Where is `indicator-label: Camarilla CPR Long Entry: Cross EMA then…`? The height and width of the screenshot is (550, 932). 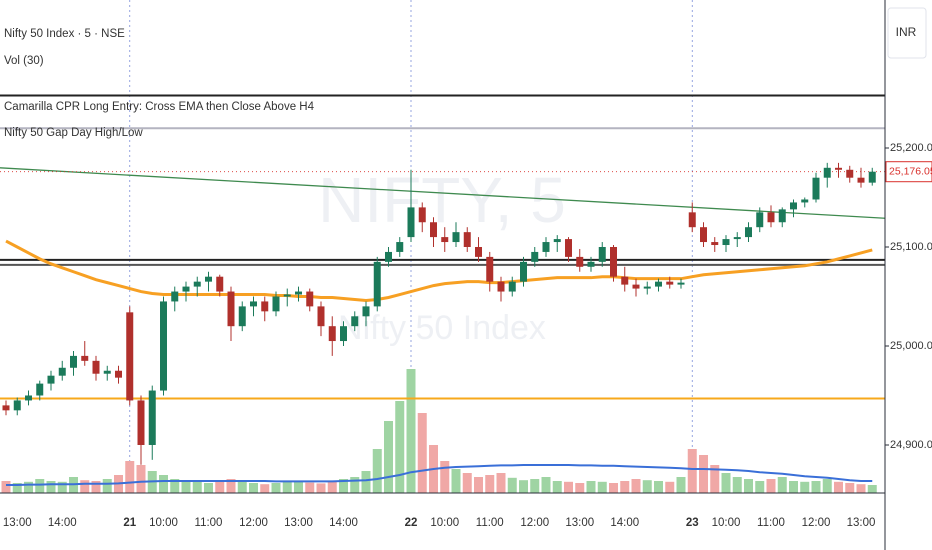
indicator-label: Camarilla CPR Long Entry: Cross EMA then… is located at coordinates (159, 107).